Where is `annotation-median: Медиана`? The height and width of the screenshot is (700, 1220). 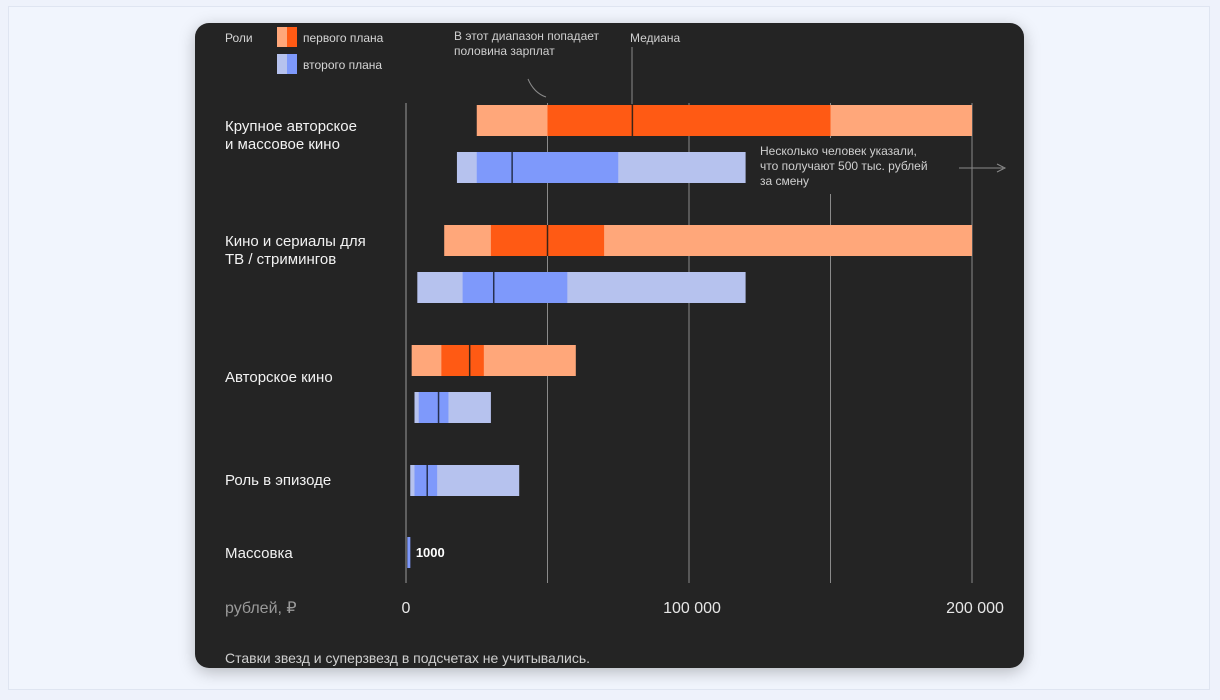 annotation-median: Медиана is located at coordinates (655, 38).